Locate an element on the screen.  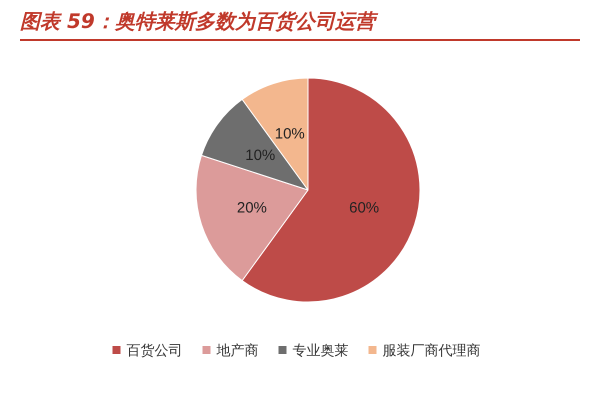
data-label: 20% is located at coordinates (251, 208).